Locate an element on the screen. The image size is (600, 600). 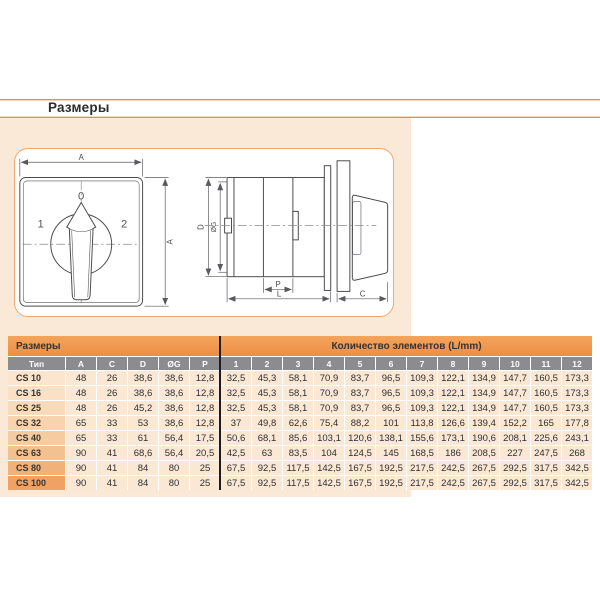
value-cell: 190,6 is located at coordinates (484, 438).